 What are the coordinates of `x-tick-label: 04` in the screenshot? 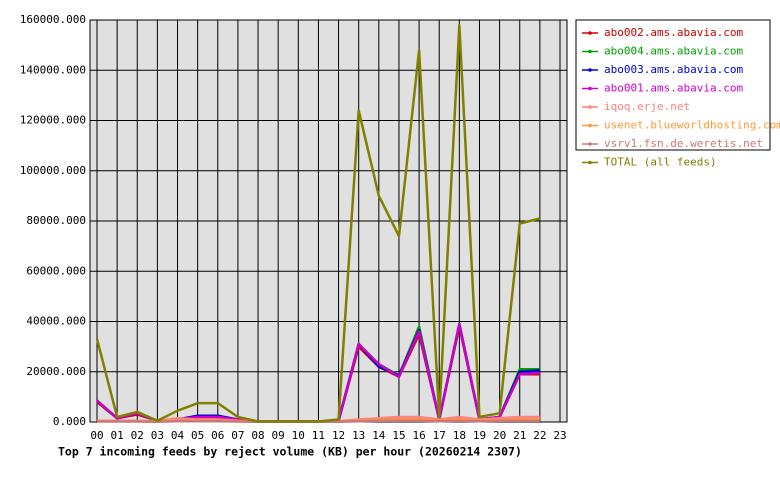 It's located at (178, 435).